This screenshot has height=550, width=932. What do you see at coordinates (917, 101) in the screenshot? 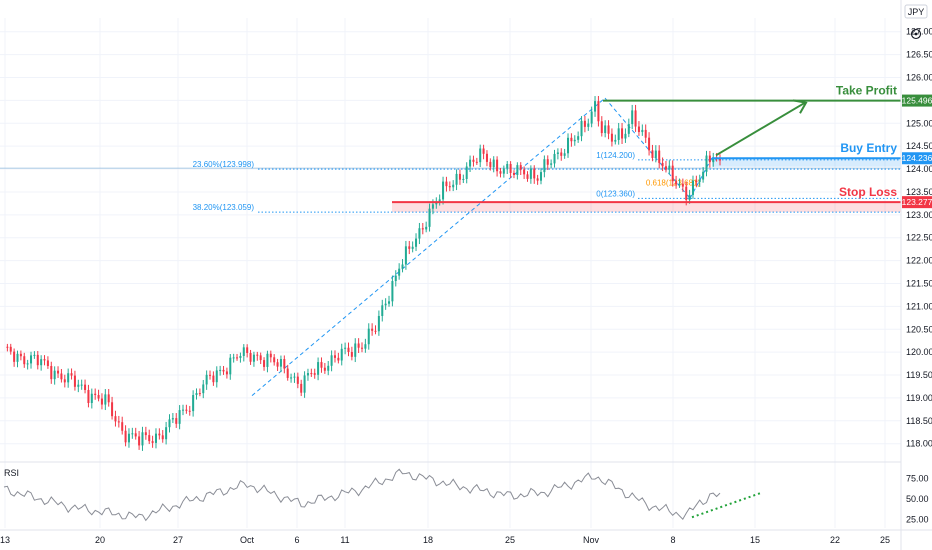
I see `take-profit-tag-text: 125.496` at bounding box center [917, 101].